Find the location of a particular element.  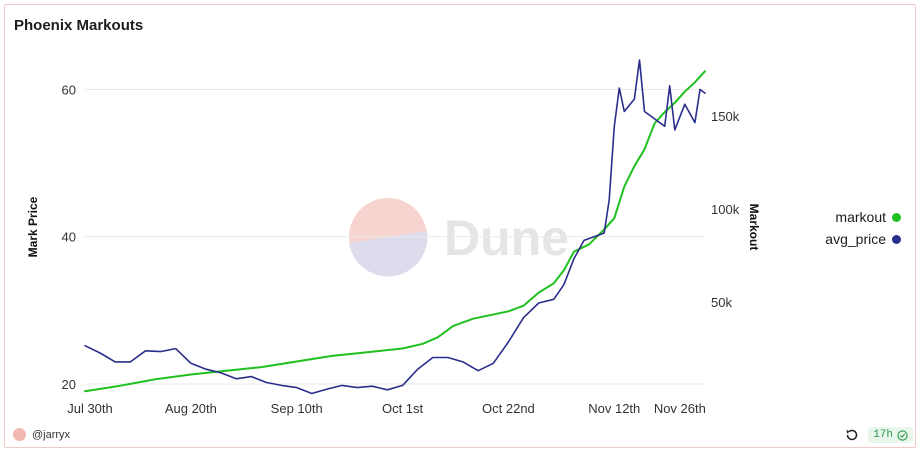

y-left-axis-label: Mark Price is located at coordinates (33, 226).